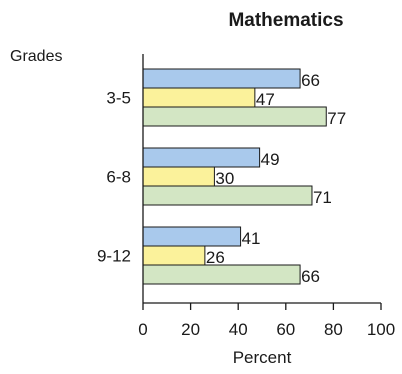 The image size is (402, 374). What do you see at coordinates (285, 329) in the screenshot?
I see `x-tick-label-60: 60` at bounding box center [285, 329].